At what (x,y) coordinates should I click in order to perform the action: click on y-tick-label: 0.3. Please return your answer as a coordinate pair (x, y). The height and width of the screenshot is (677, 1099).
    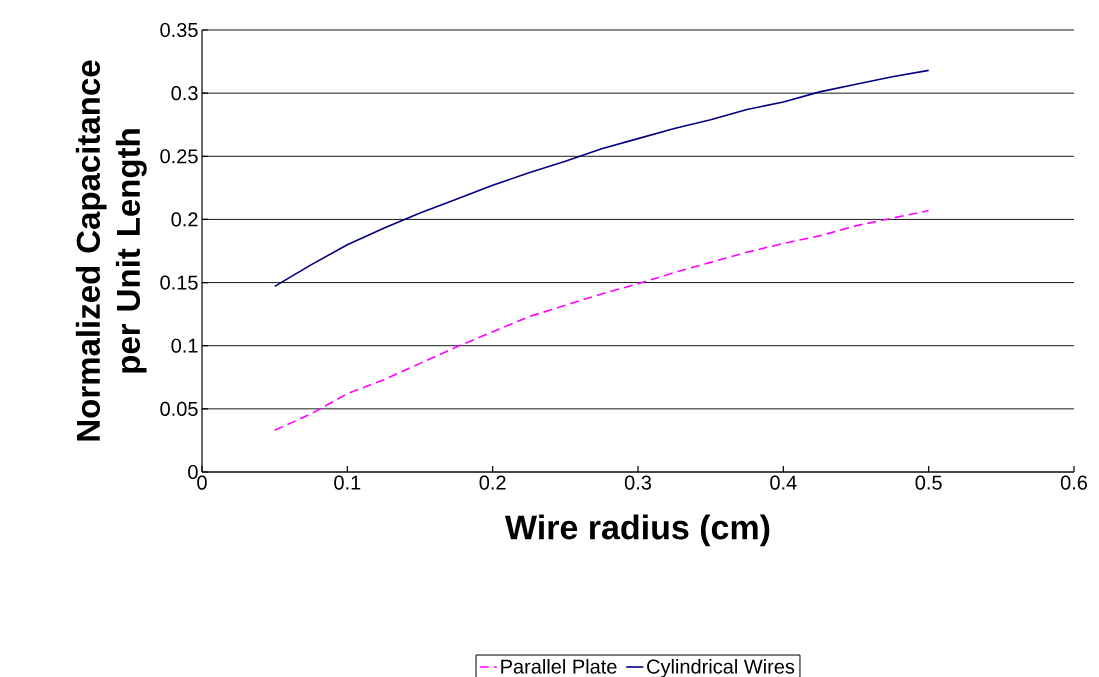
    Looking at the image, I should click on (184, 93).